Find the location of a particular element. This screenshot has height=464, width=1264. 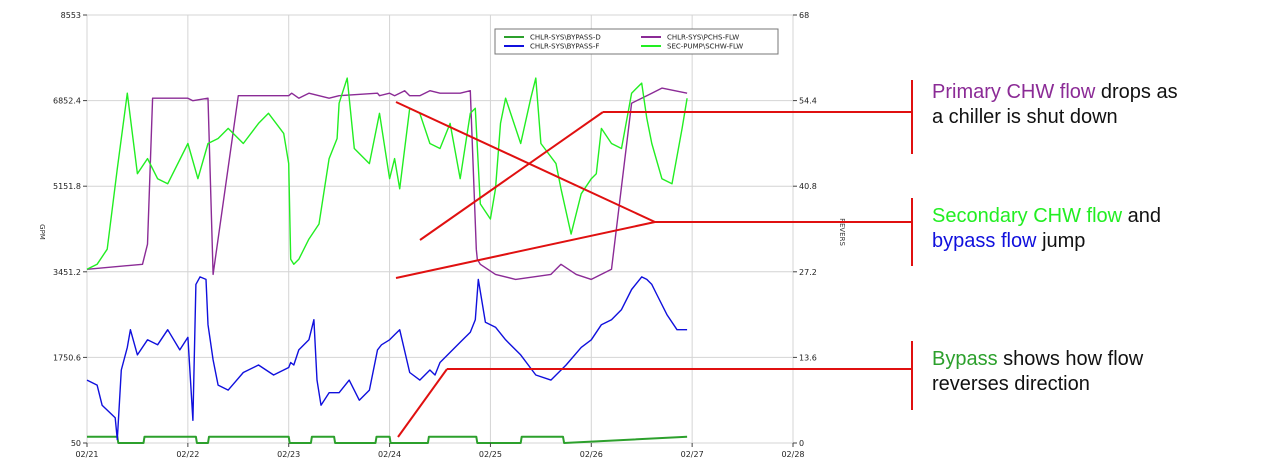

x-tick-label: 02/27 is located at coordinates (692, 454).